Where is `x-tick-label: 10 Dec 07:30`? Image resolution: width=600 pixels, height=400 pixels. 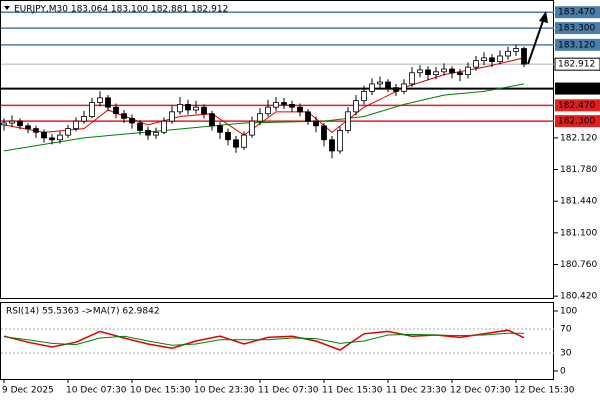 x-tick-label: 10 Dec 07:30 is located at coordinates (96, 391).